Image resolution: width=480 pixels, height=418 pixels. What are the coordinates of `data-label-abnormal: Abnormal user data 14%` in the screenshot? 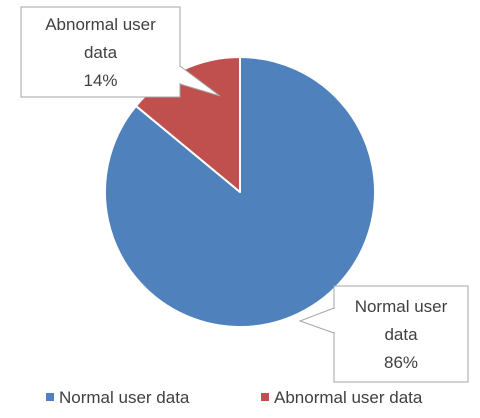 It's located at (120, 52).